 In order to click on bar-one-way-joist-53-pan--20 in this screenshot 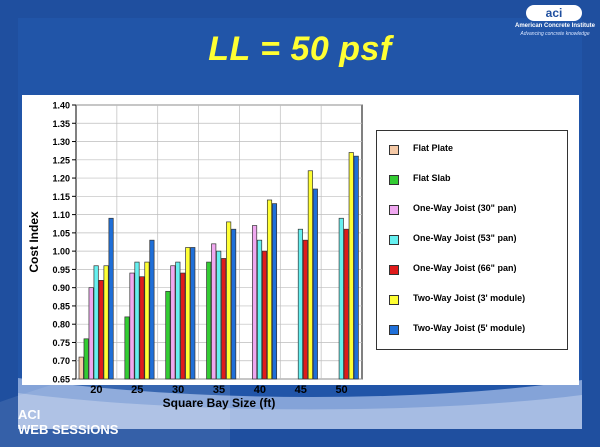, I will do `click(96, 322)`.